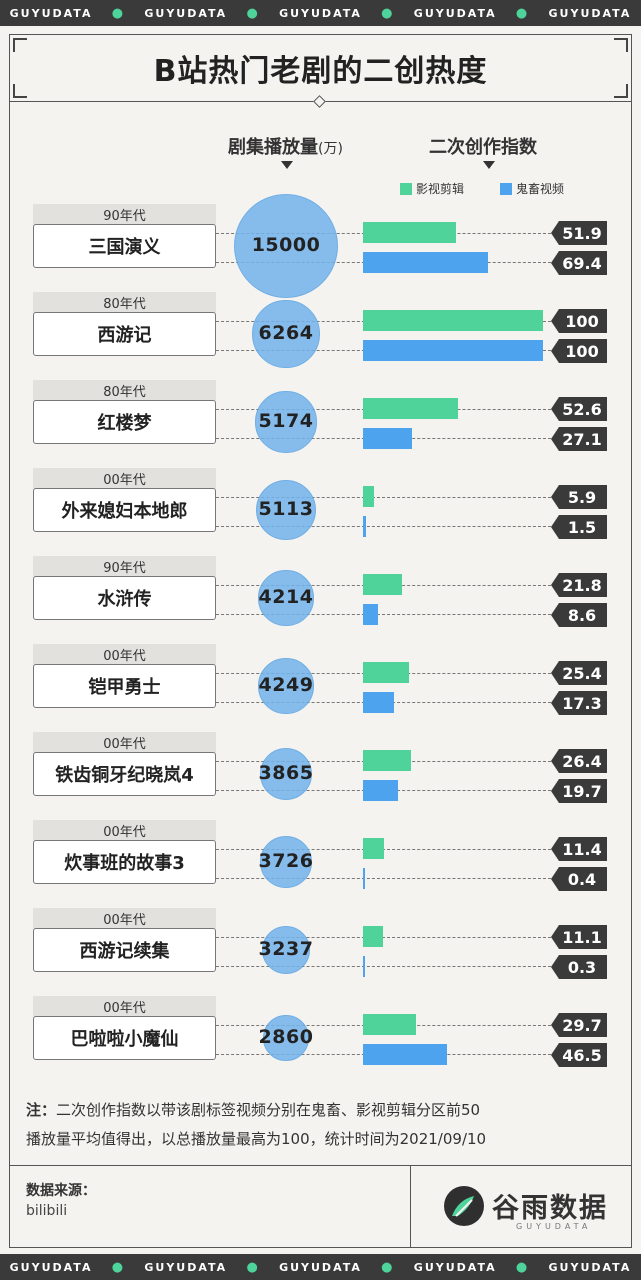  What do you see at coordinates (579, 703) in the screenshot?
I see `value-tag-remix: 17.3` at bounding box center [579, 703].